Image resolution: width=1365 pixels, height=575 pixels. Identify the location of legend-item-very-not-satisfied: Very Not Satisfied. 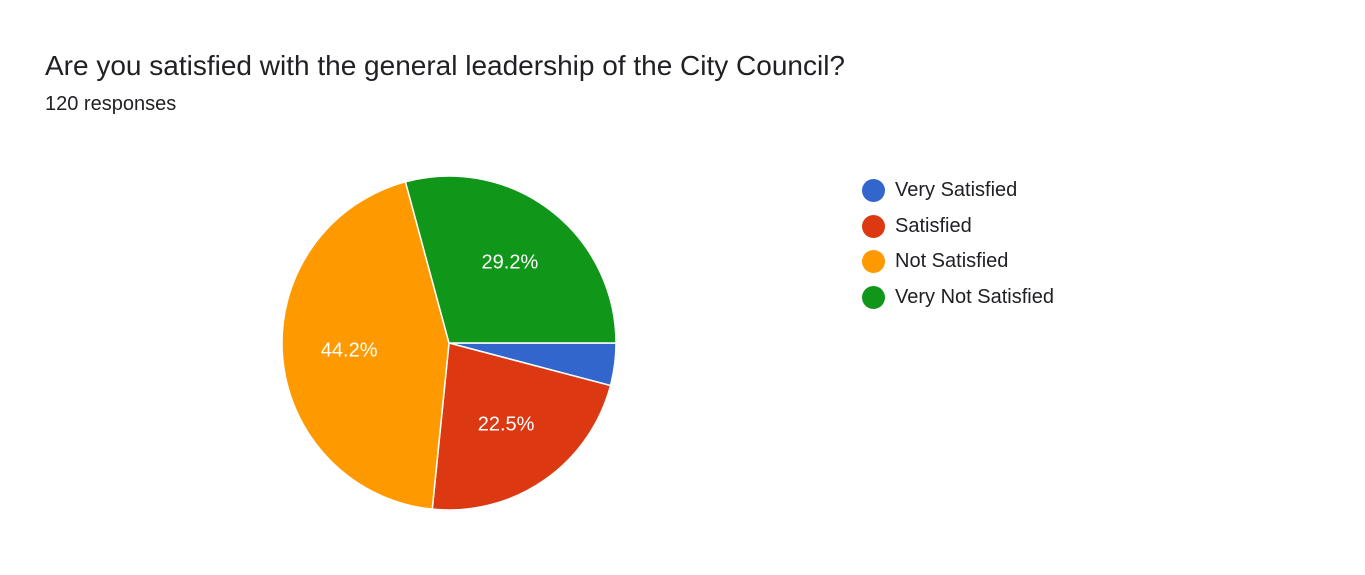
(958, 298).